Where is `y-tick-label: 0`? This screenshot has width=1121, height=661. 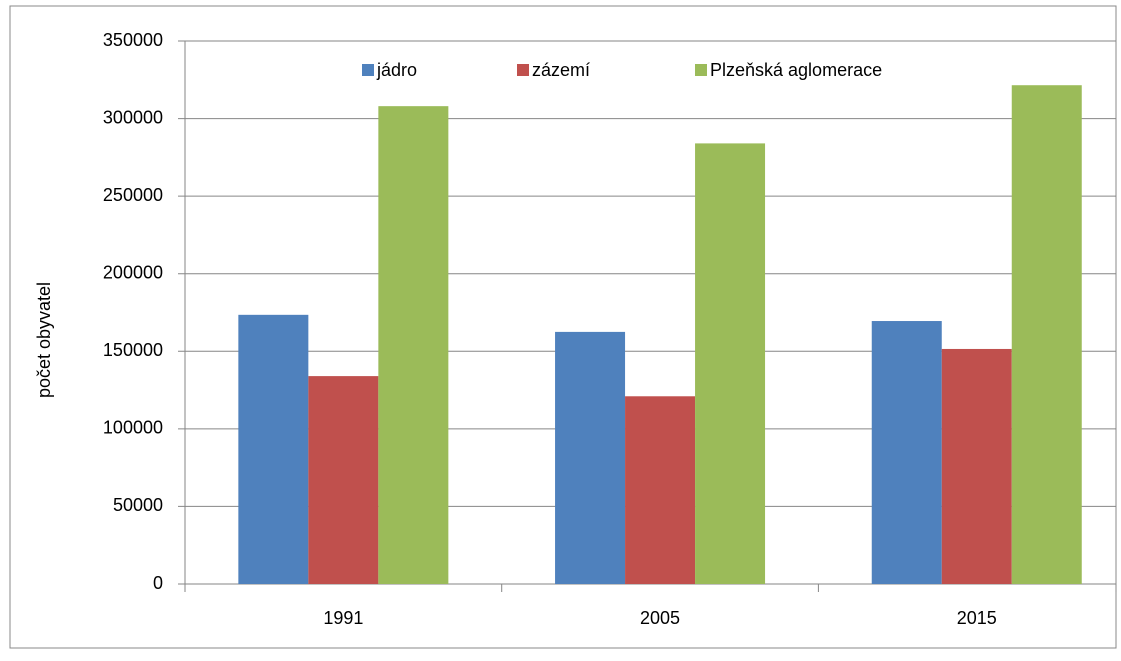 y-tick-label: 0 is located at coordinates (158, 583).